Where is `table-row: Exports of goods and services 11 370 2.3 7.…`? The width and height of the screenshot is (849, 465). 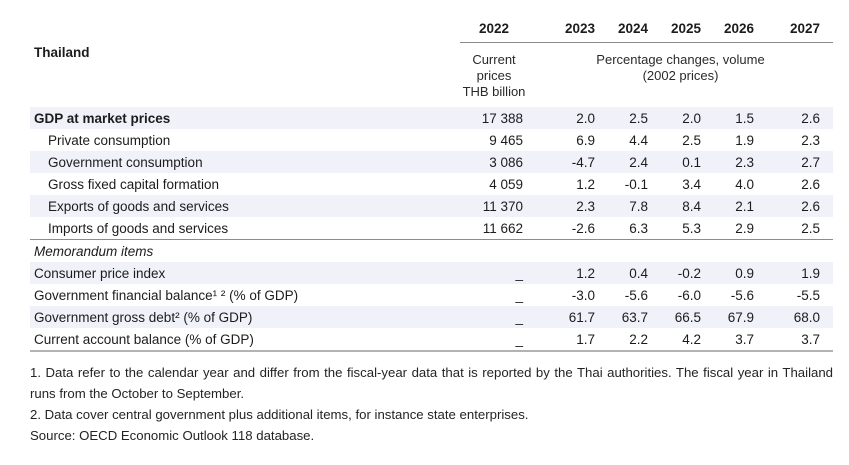 table-row: Exports of goods and services 11 370 2.3 7.… is located at coordinates (431, 206).